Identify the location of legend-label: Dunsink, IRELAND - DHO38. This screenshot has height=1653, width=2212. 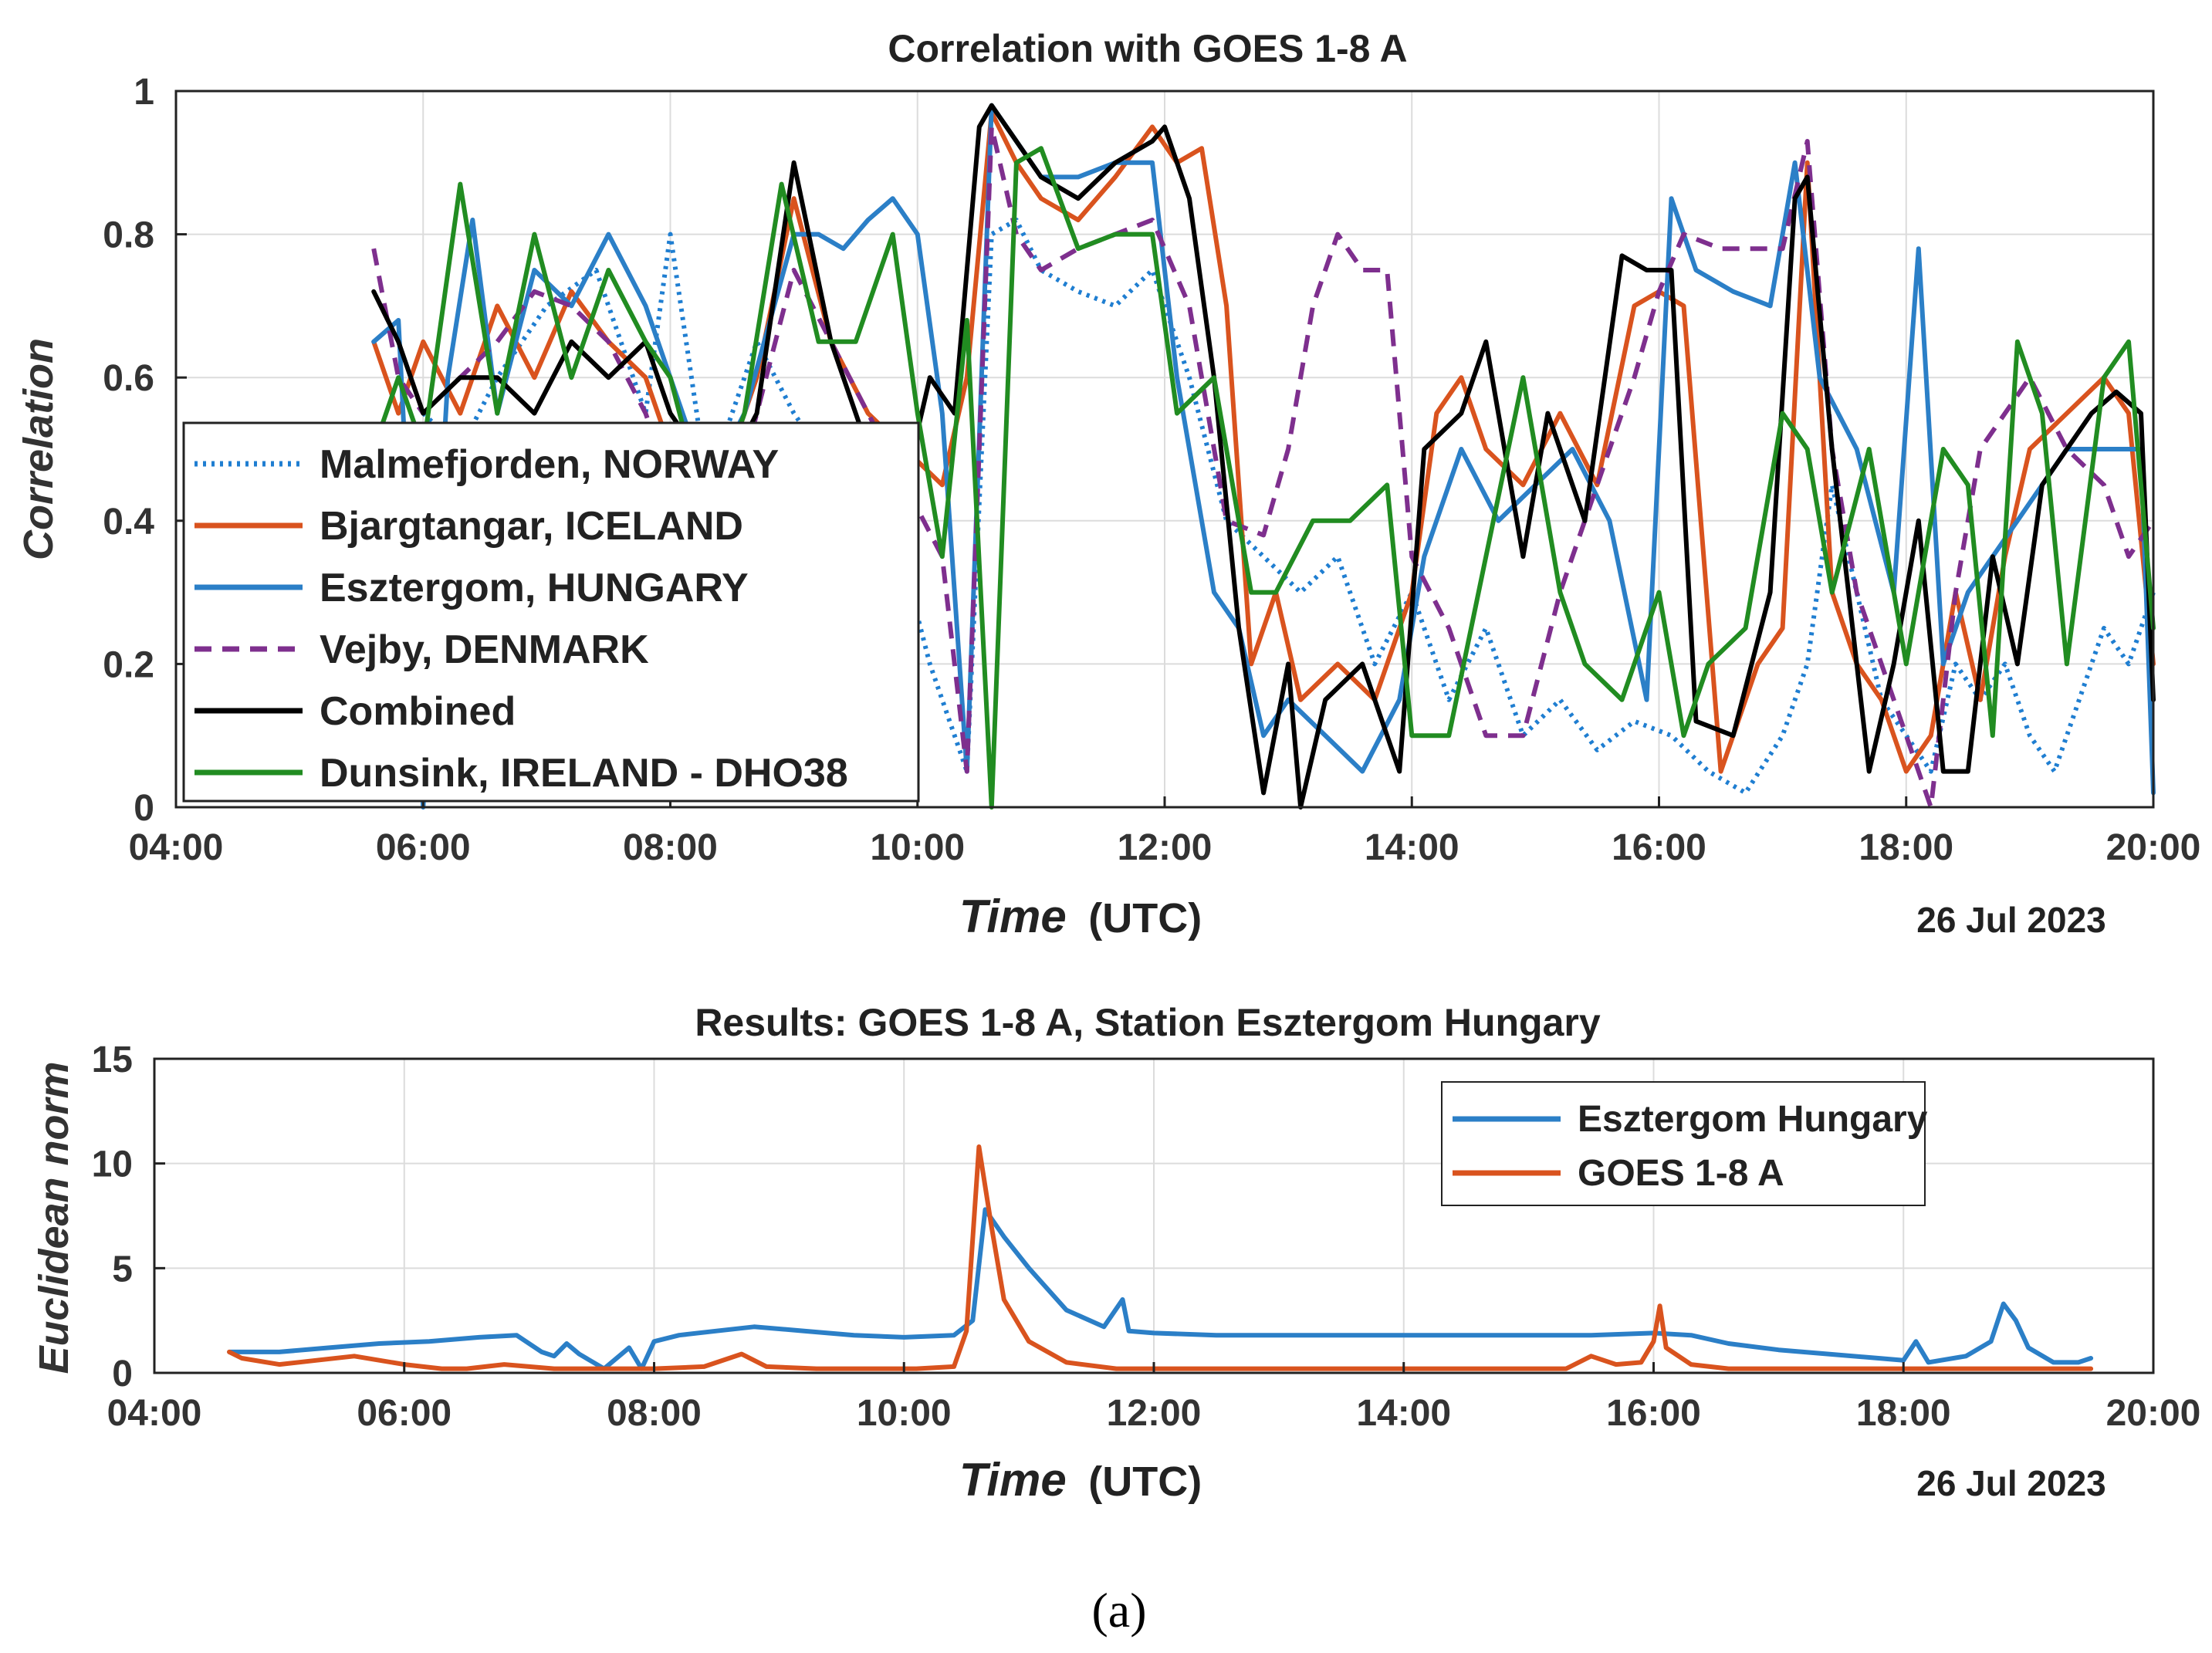
(584, 774).